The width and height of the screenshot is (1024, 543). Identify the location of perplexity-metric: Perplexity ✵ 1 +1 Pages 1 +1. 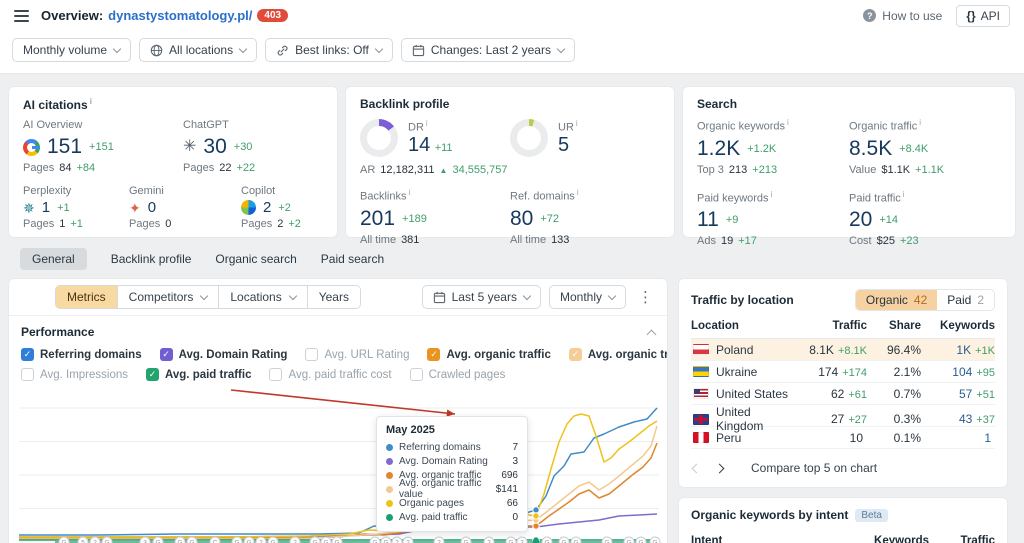
(53, 207).